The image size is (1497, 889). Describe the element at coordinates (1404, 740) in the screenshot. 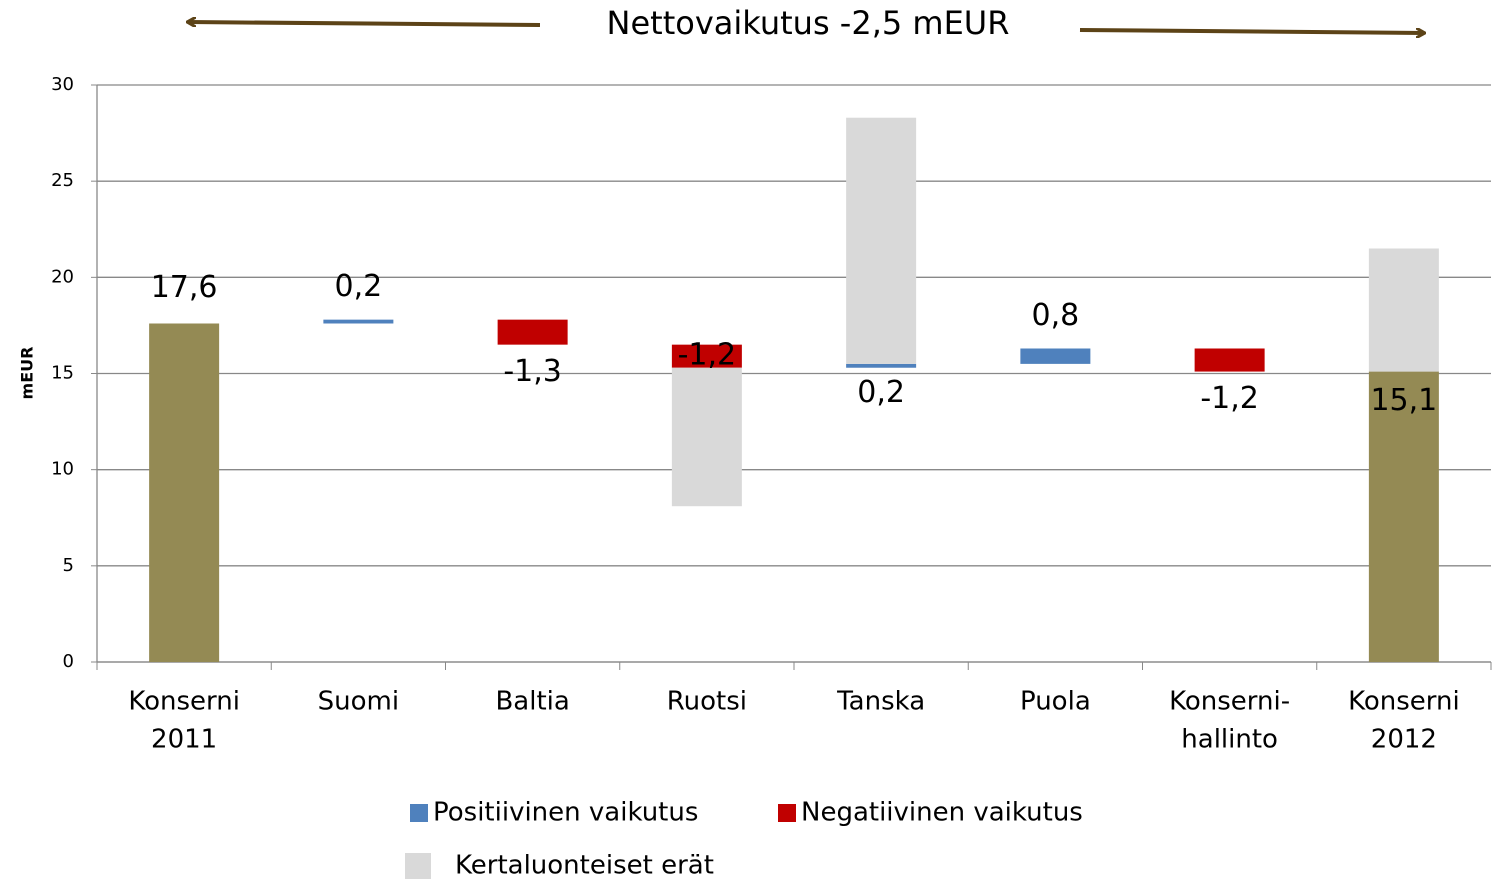

I see `x-tick-label: 2012` at that location.